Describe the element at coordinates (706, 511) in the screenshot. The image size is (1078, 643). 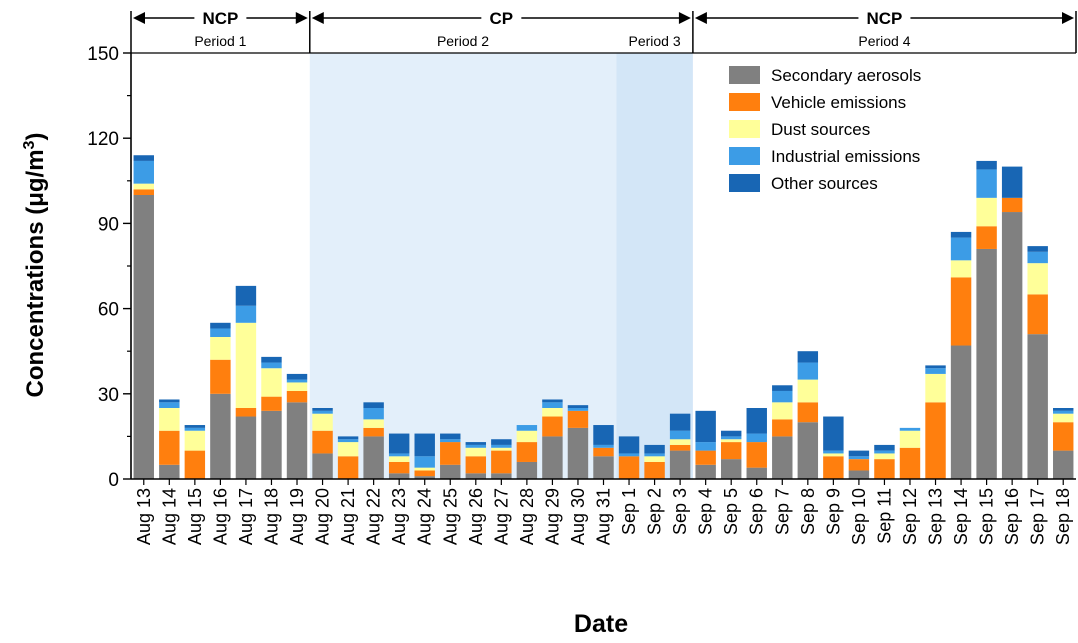
I see `x-tick-label-23: Sep 4` at that location.